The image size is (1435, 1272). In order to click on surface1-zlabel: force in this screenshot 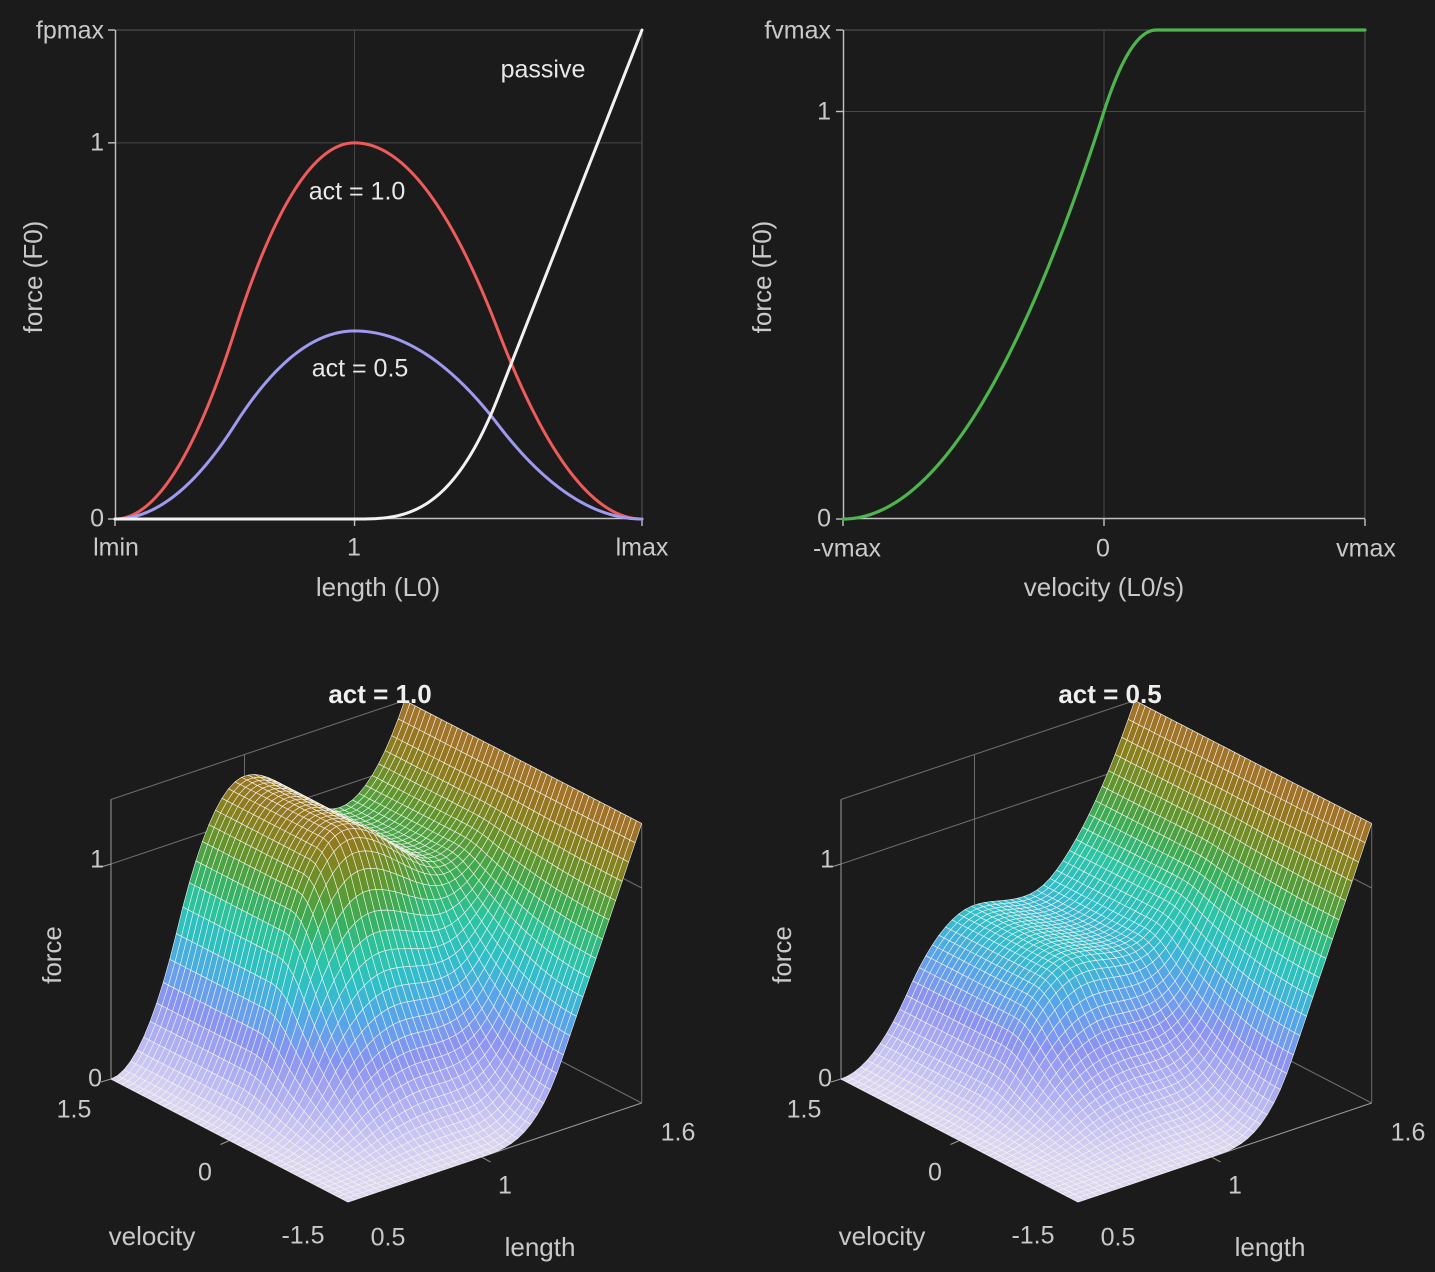, I will do `click(52, 955)`.